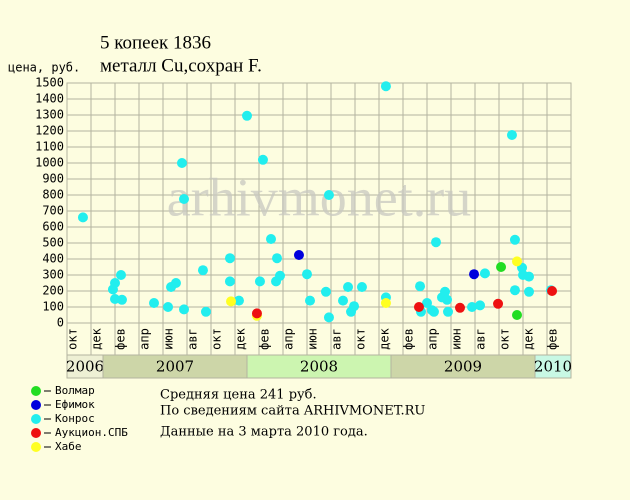 Image resolution: width=630 pixels, height=500 pixels. What do you see at coordinates (53, 179) in the screenshot?
I see `y-tick-label: 900` at bounding box center [53, 179].